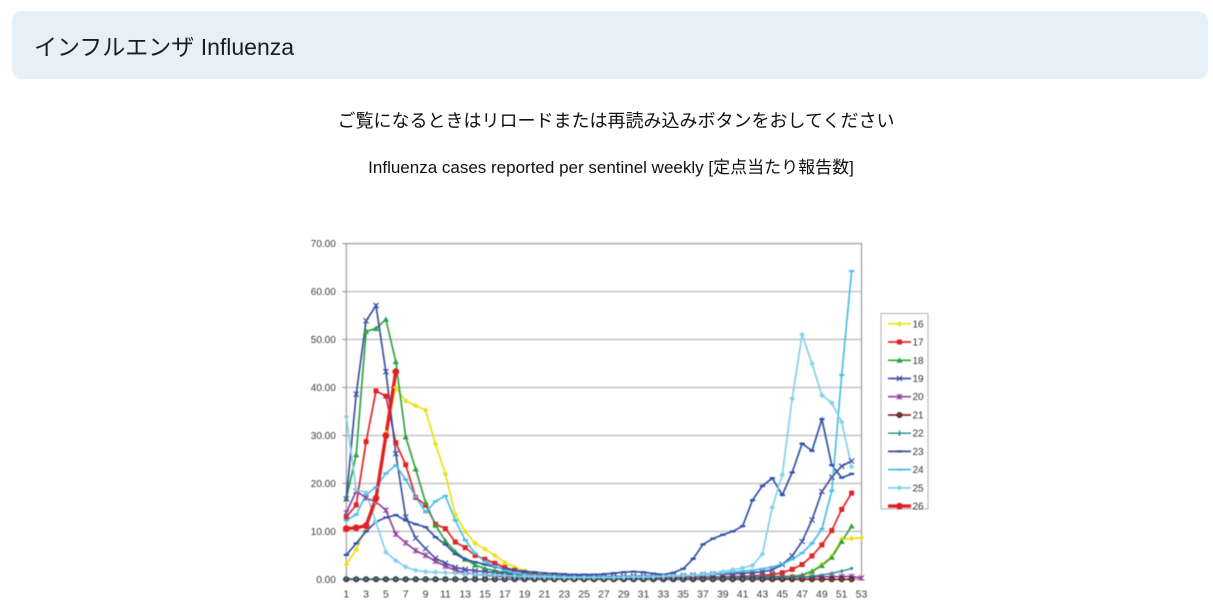  What do you see at coordinates (386, 594) in the screenshot?
I see `svg-text: 5` at bounding box center [386, 594].